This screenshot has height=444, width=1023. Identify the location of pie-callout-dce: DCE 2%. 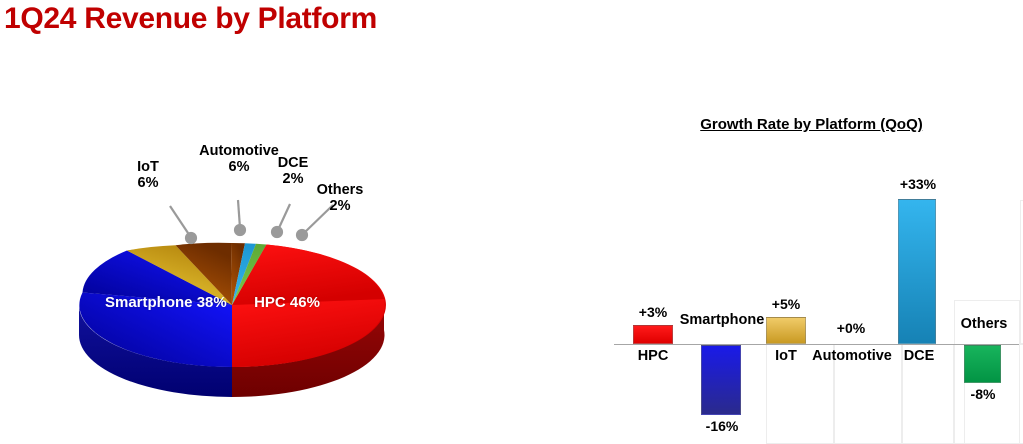
(293, 171).